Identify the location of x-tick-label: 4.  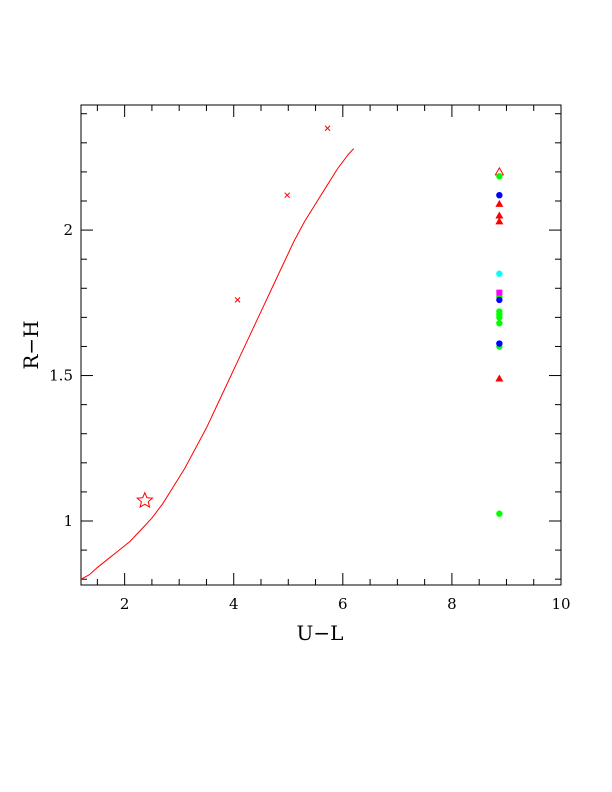
(234, 604).